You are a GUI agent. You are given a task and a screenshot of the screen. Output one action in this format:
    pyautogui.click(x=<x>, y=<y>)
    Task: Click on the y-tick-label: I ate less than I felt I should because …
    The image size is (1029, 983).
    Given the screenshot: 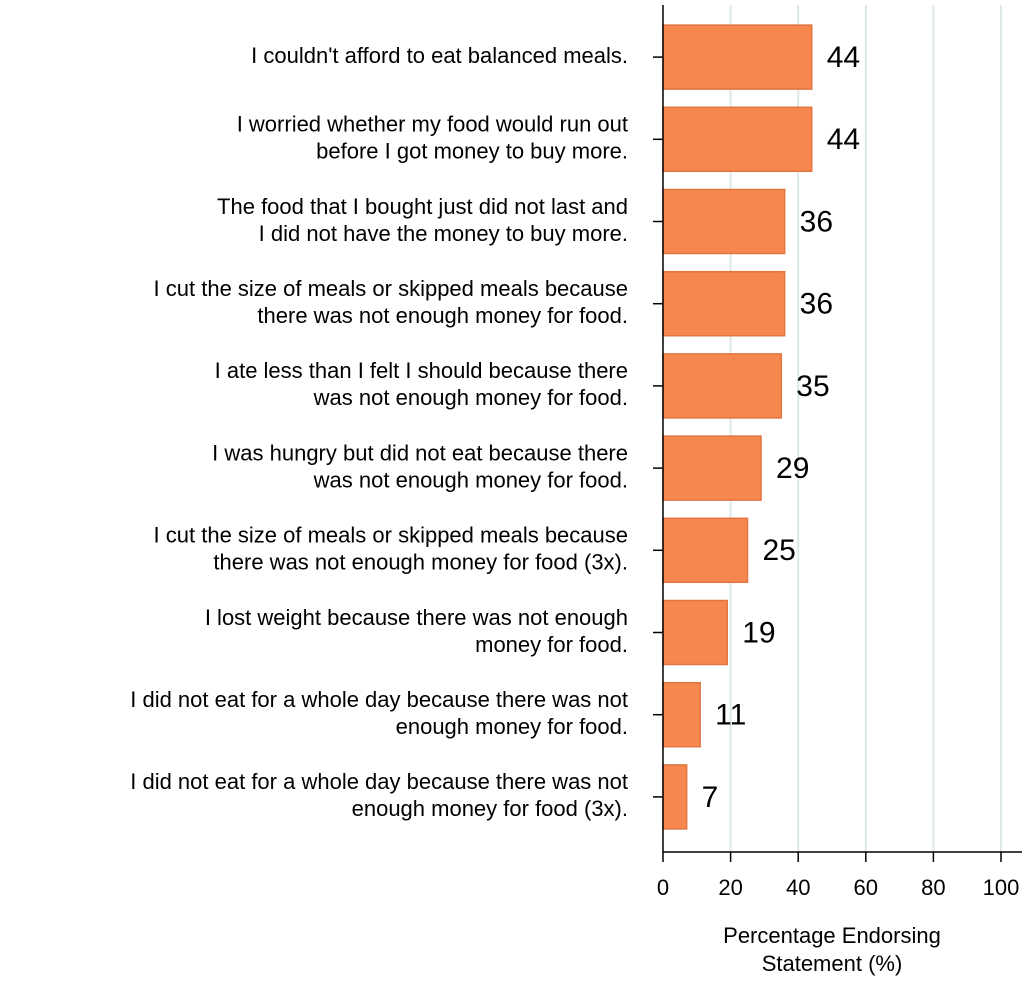 What is the action you would take?
    pyautogui.click(x=421, y=370)
    